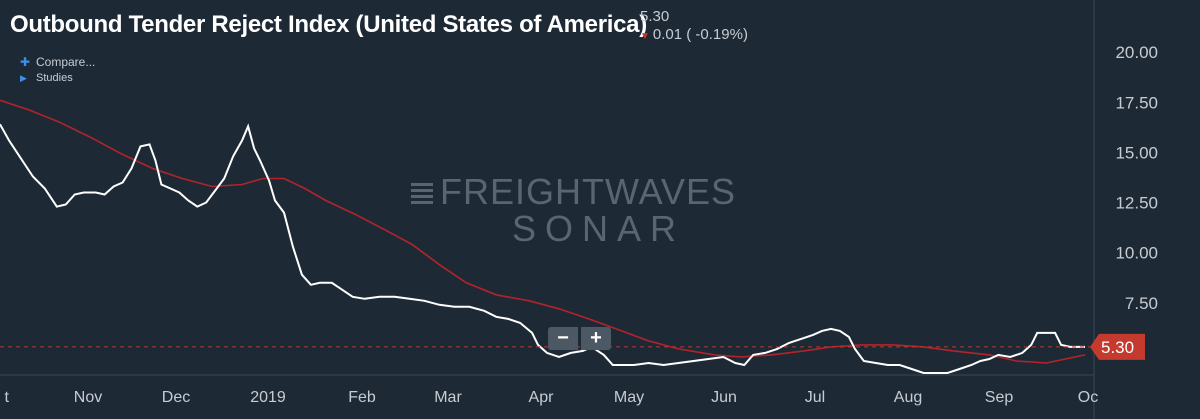 The height and width of the screenshot is (419, 1200). What do you see at coordinates (1088, 397) in the screenshot?
I see `x-tick-label: Oc` at bounding box center [1088, 397].